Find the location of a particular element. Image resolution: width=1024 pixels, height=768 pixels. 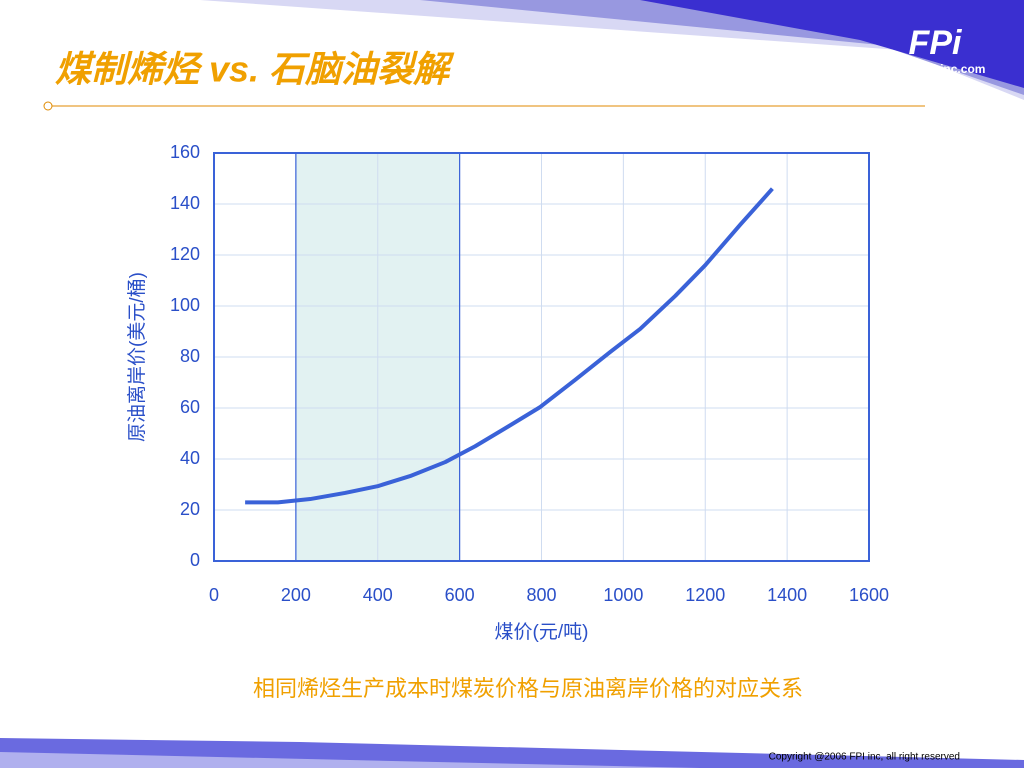

y-tick-label: 160 is located at coordinates (185, 152).